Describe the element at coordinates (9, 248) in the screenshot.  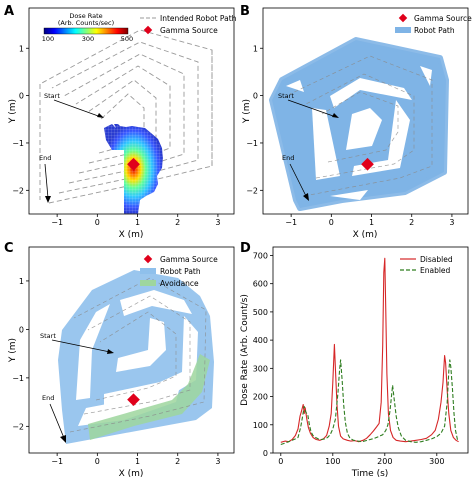
I see `panel-label-c: C` at that location.